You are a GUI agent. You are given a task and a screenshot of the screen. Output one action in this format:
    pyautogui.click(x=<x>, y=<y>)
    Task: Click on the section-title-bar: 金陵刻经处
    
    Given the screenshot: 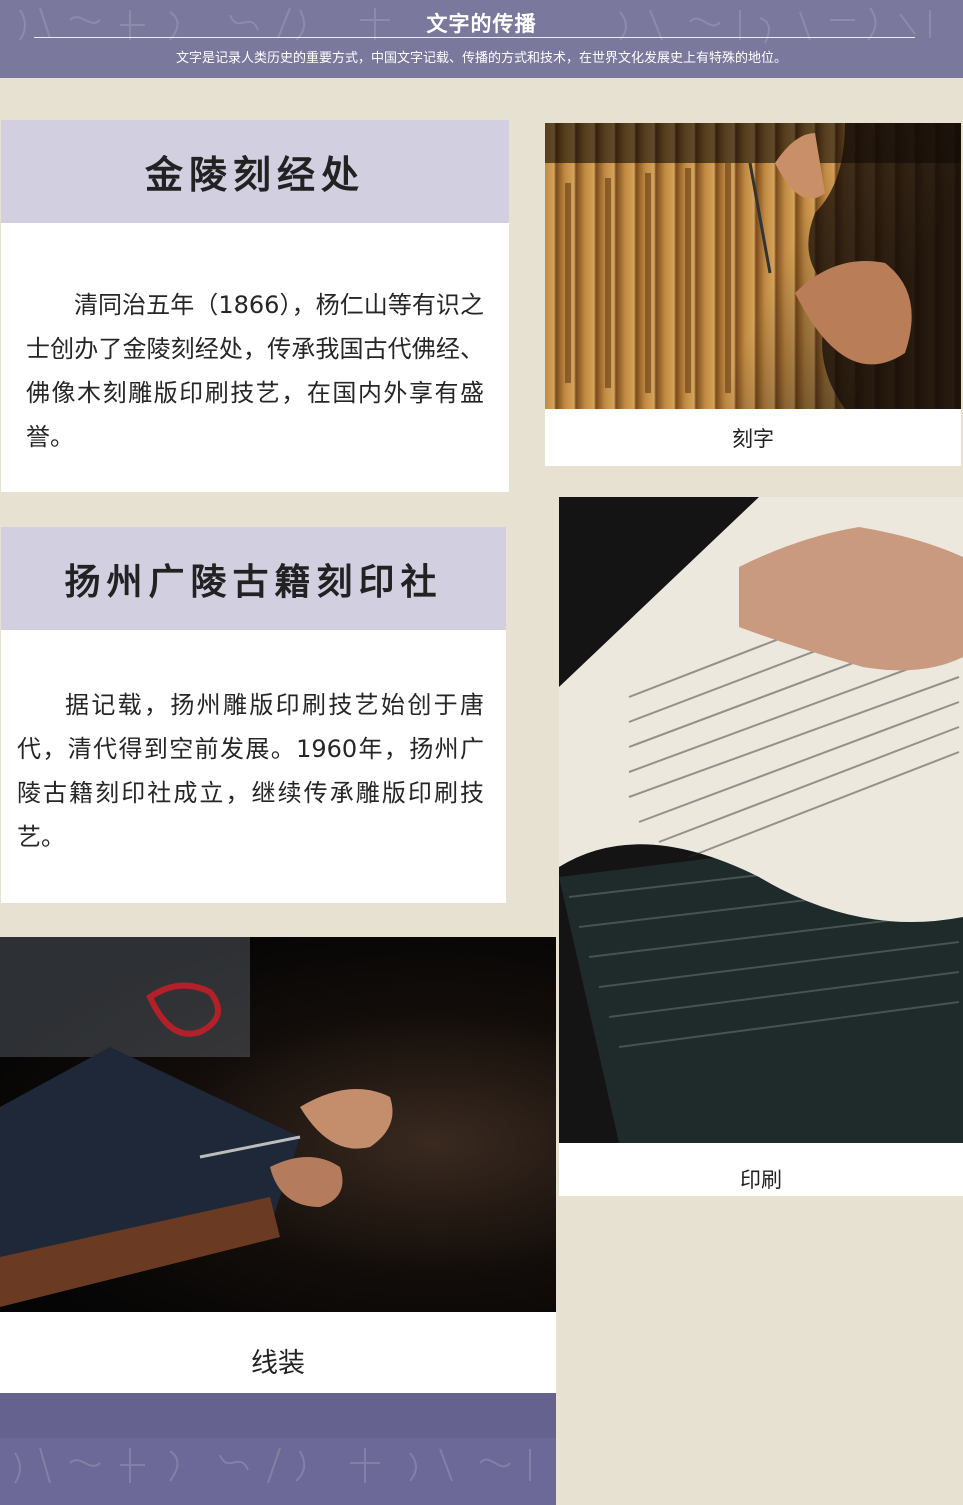 What is the action you would take?
    pyautogui.click(x=255, y=171)
    